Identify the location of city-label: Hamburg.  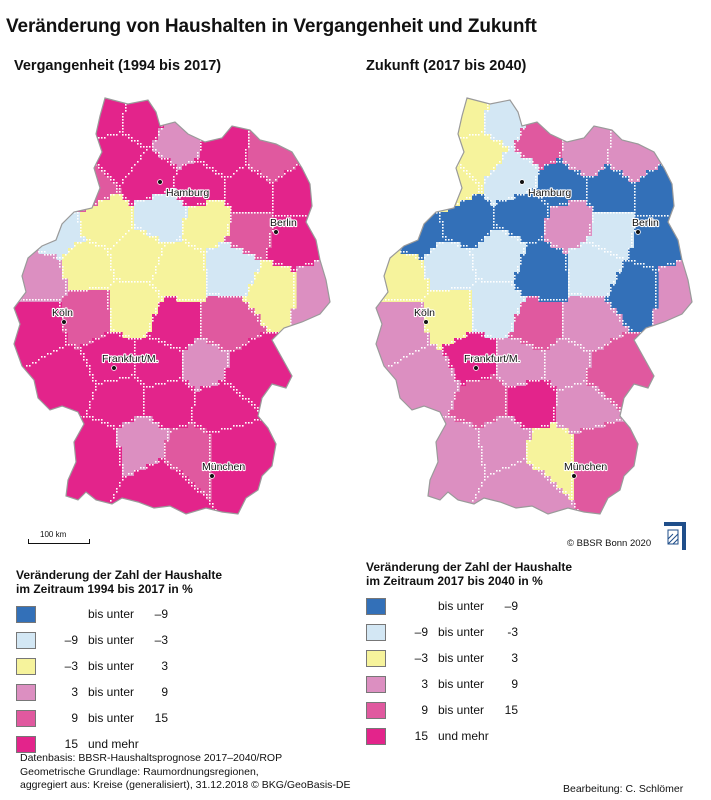
(549, 193).